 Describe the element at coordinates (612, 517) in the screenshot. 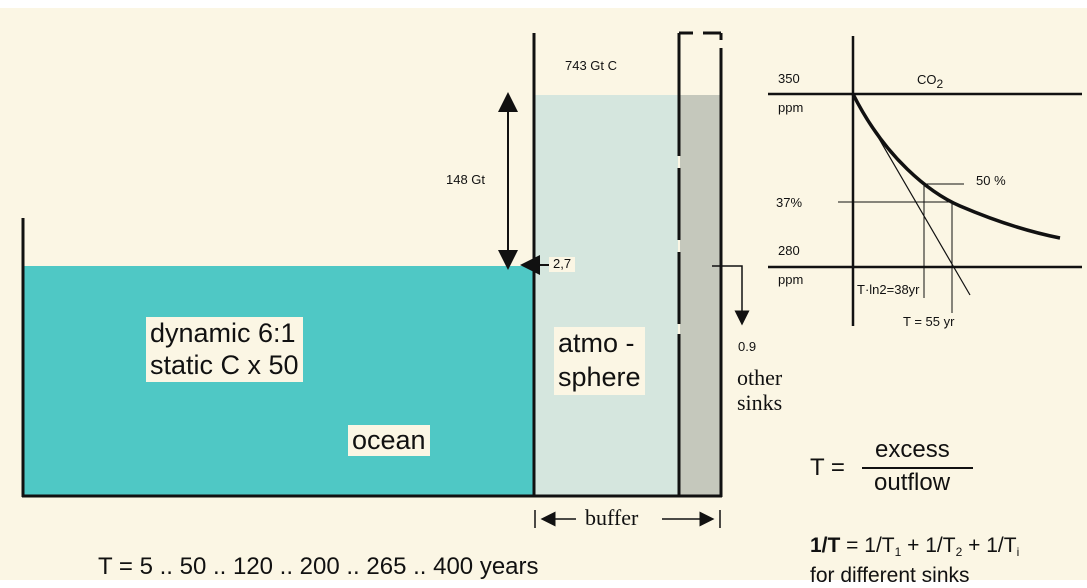

I see `buffer-label: buffer` at that location.